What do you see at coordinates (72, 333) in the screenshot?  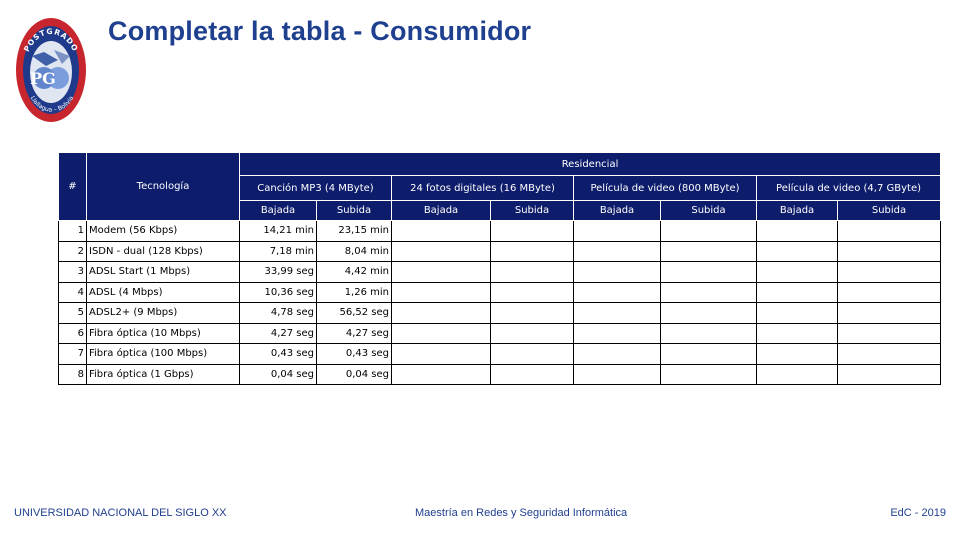 I see `row-number: 6` at bounding box center [72, 333].